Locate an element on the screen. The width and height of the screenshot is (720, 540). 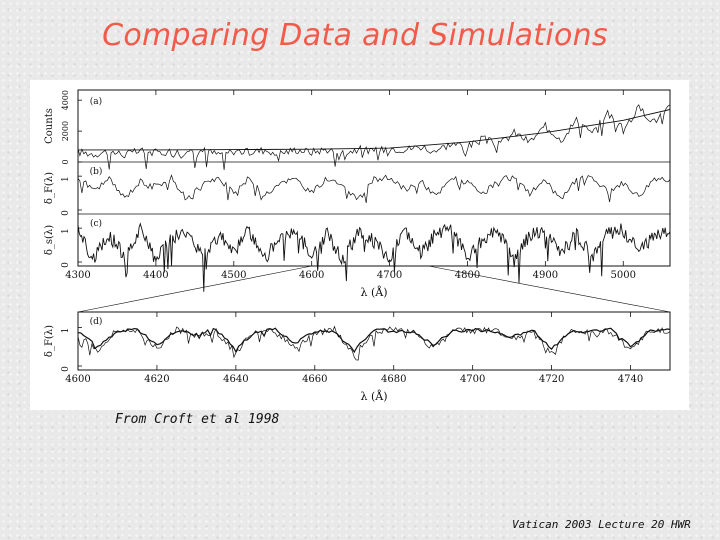
panel-d-observed-line is located at coordinates (374, 343).